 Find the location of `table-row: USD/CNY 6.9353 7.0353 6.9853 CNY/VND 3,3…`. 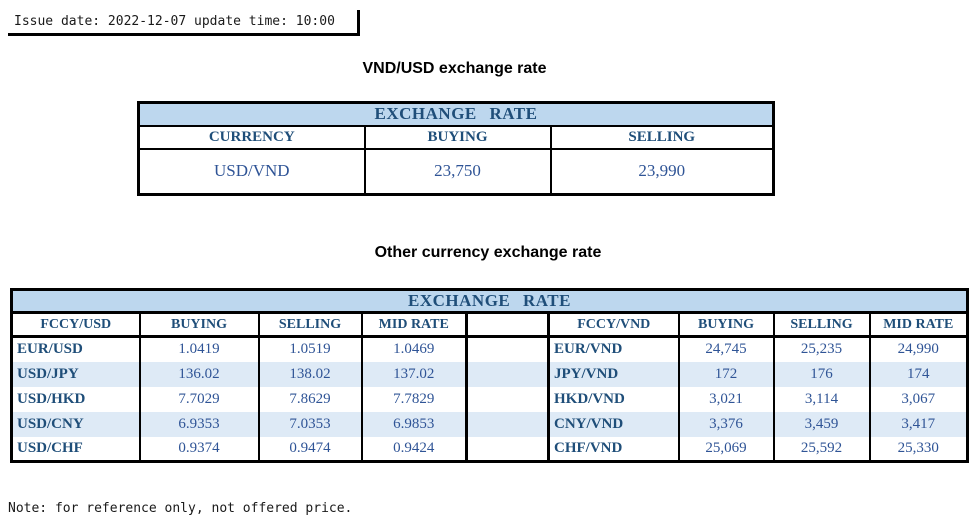

table-row: USD/CNY 6.9353 7.0353 6.9853 CNY/VND 3,3… is located at coordinates (489, 424).